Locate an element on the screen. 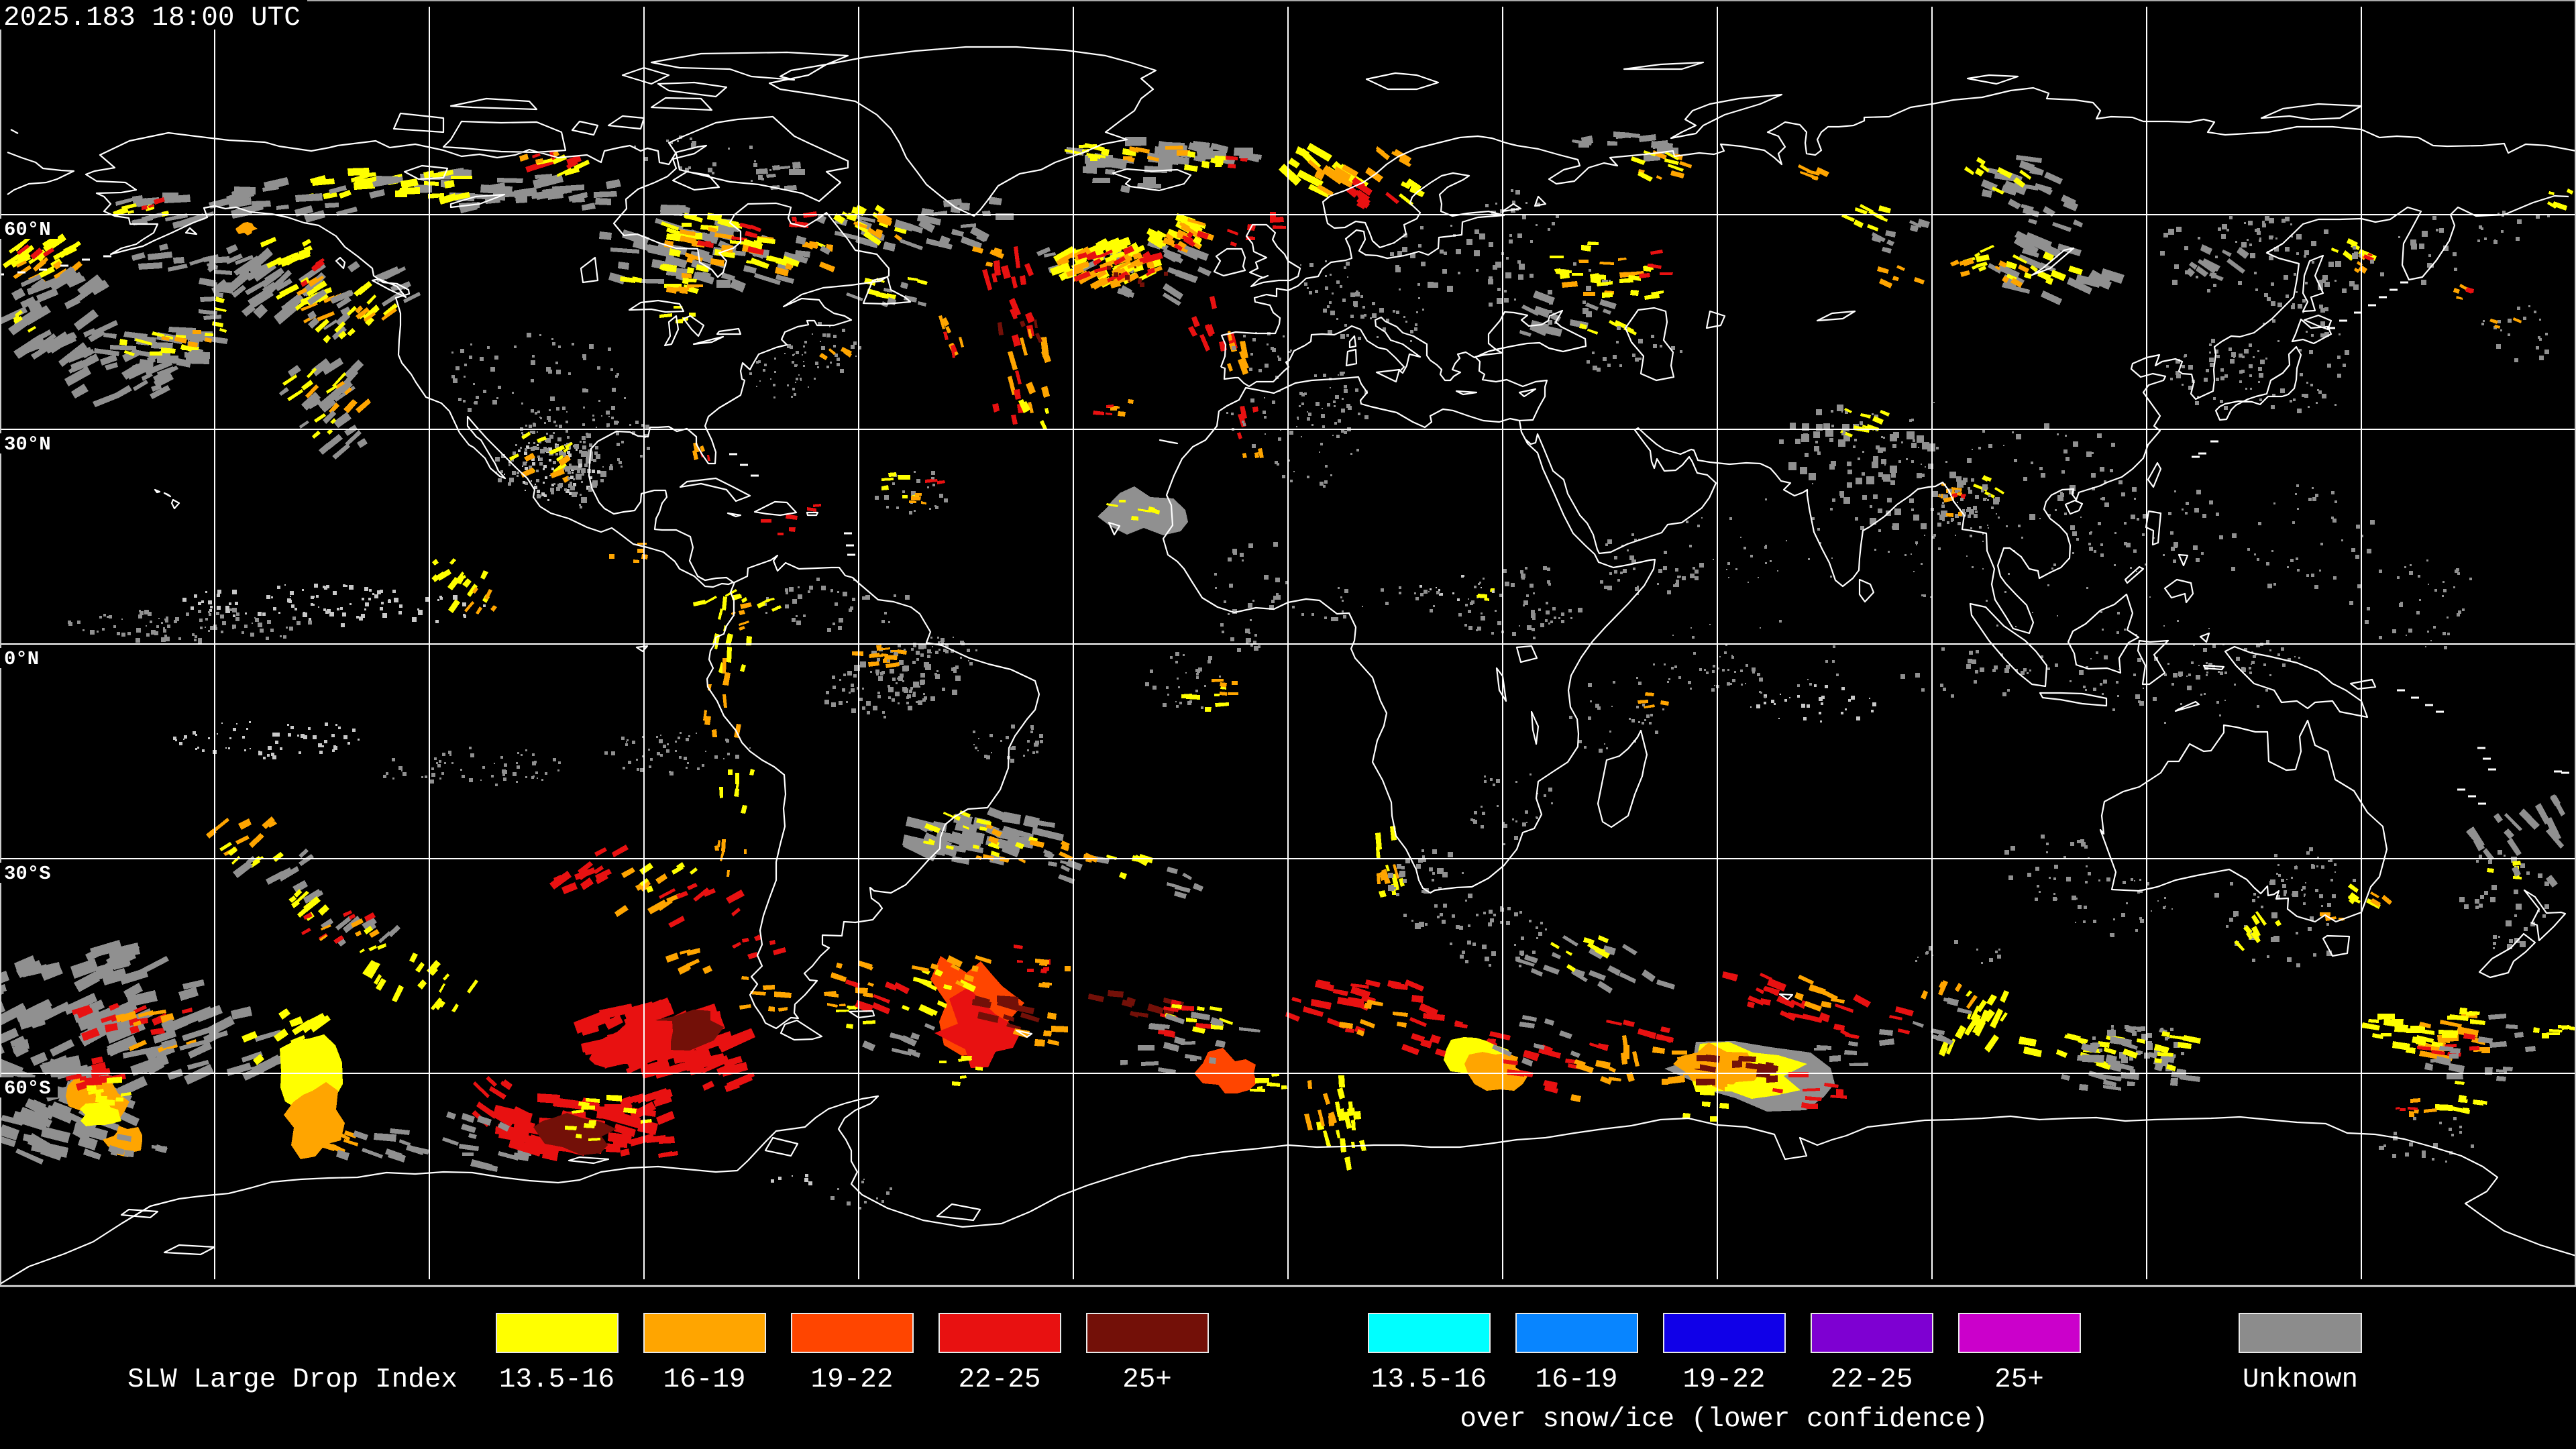 The width and height of the screenshot is (2576, 1449). svg-text: 30°N is located at coordinates (27, 444).